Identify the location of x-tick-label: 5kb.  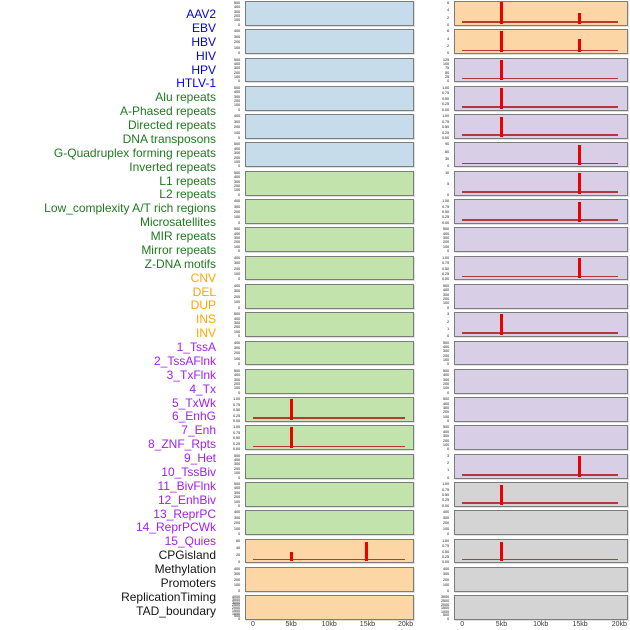
(501, 624).